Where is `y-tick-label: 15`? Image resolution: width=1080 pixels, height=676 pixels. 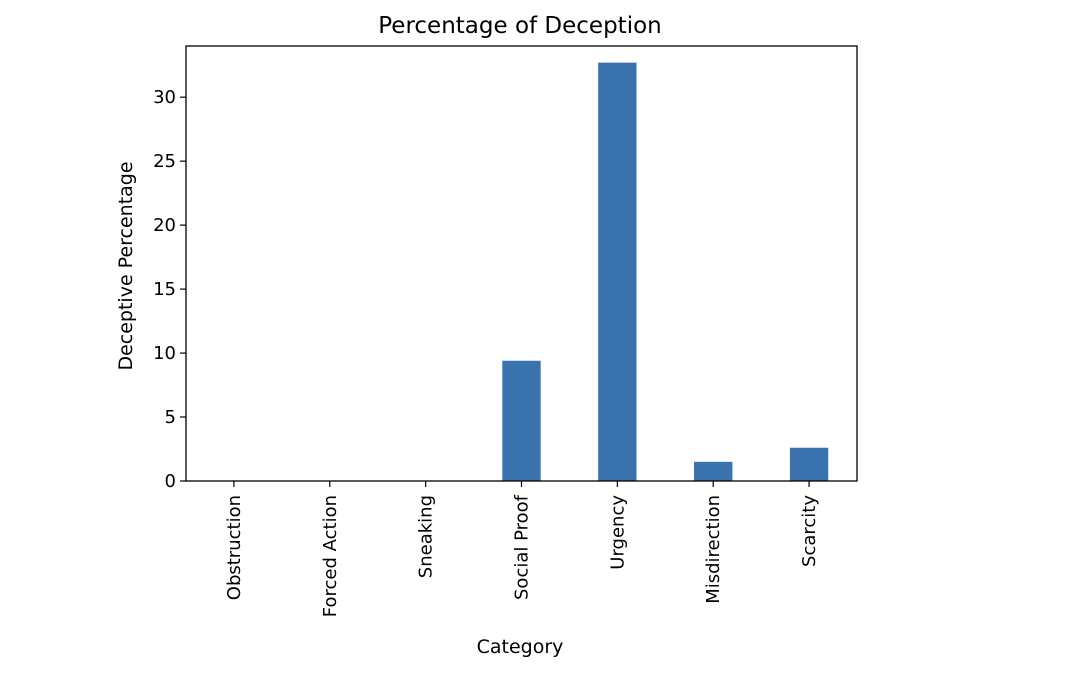 y-tick-label: 15 is located at coordinates (164, 289).